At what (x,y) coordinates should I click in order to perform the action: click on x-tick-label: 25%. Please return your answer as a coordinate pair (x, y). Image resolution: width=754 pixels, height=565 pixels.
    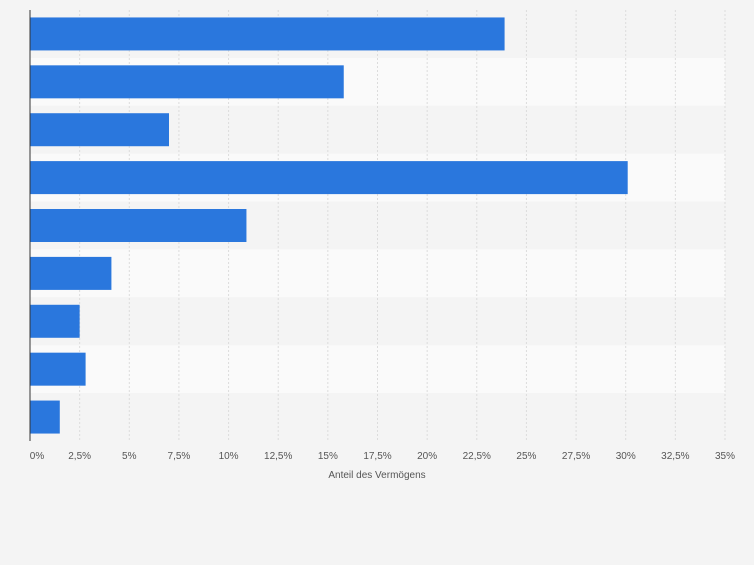
    Looking at the image, I should click on (526, 456).